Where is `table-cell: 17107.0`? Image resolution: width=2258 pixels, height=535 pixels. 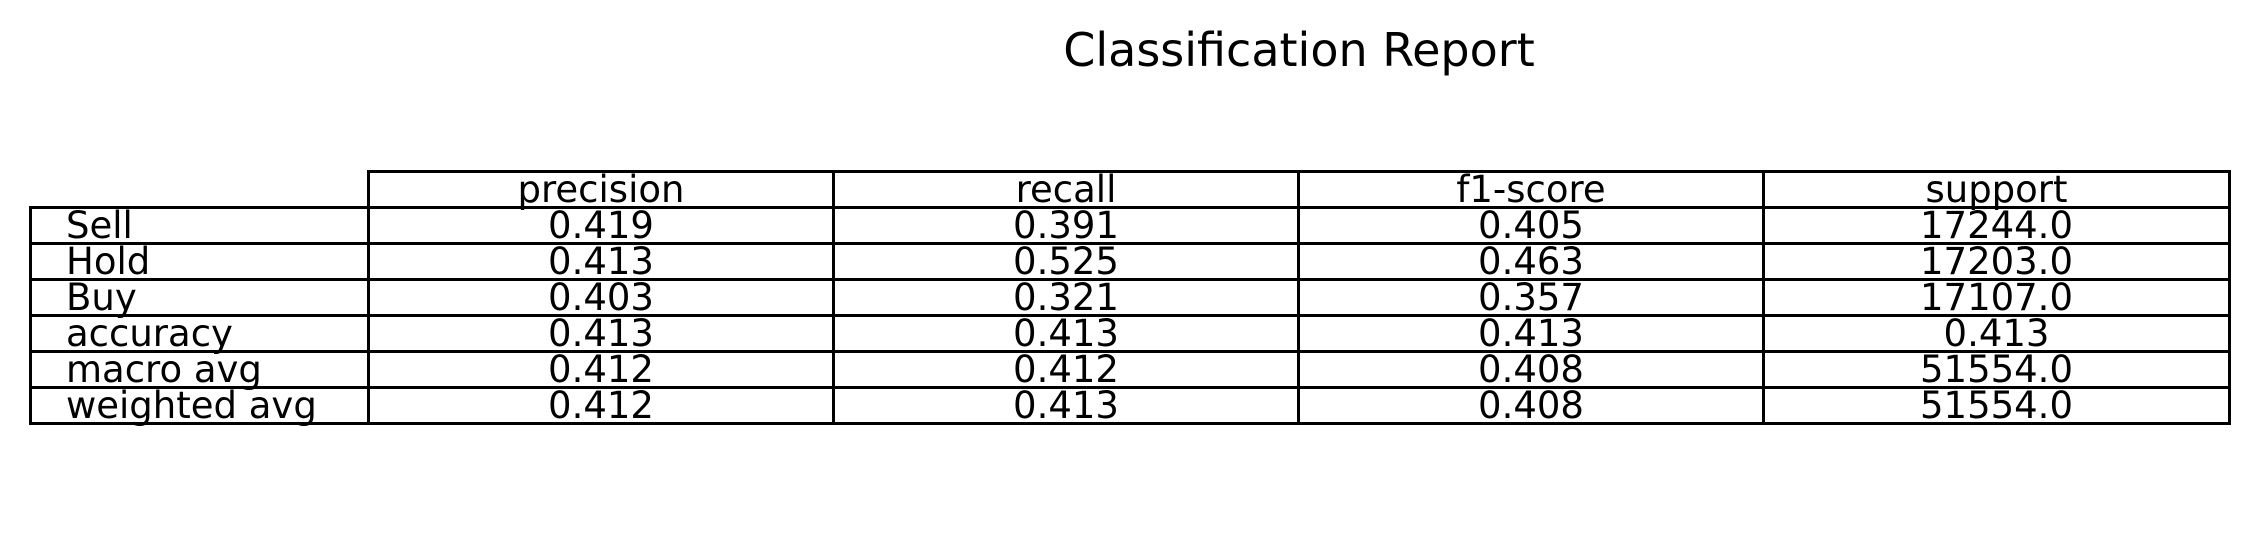 table-cell: 17107.0 is located at coordinates (1996, 297).